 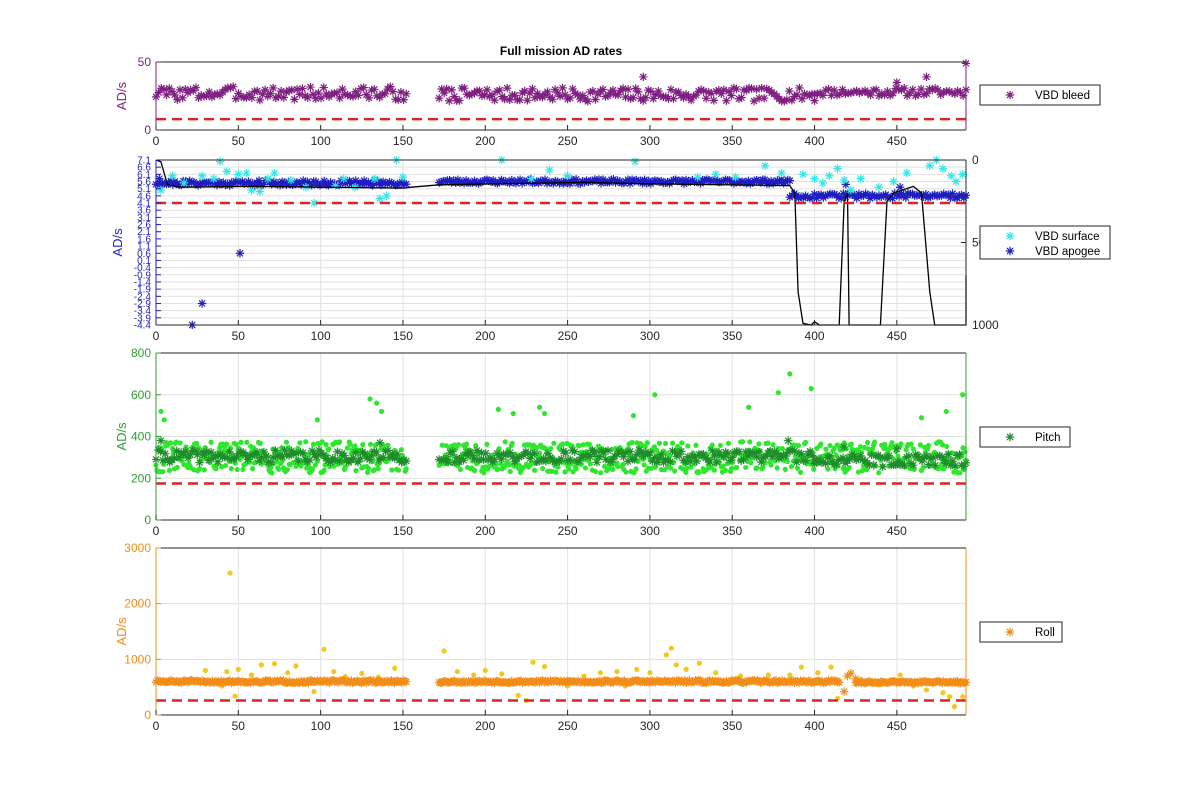 I want to click on y-tick-label: 0, so click(x=147, y=520).